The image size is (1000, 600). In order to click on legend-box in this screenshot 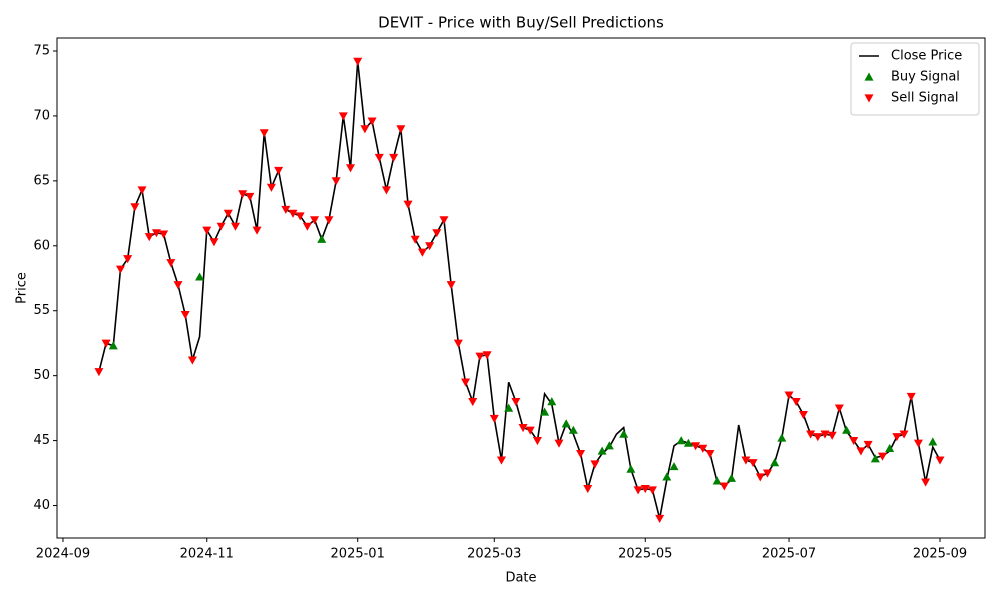, I will do `click(915, 79)`.